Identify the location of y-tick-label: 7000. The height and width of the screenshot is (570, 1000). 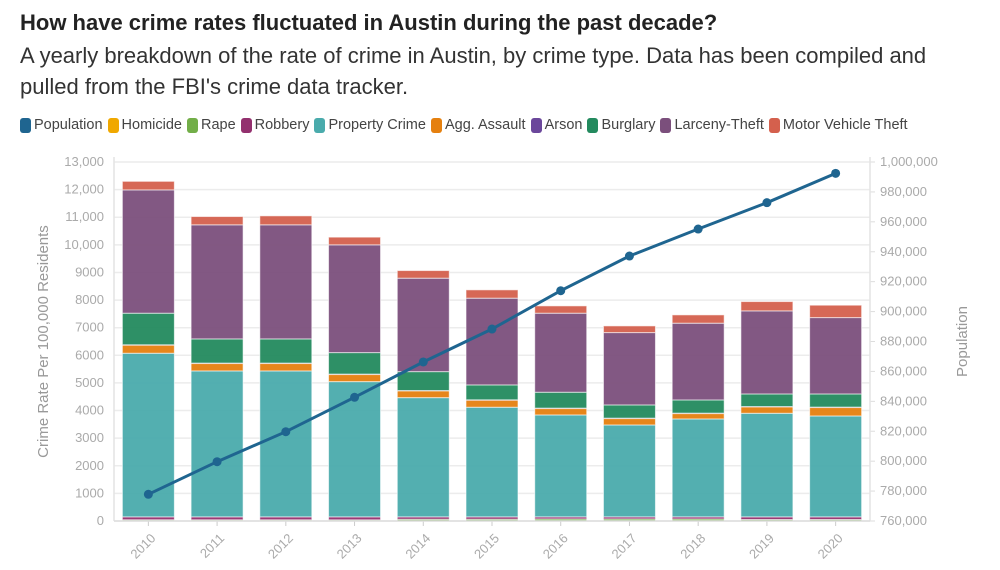
(89, 327).